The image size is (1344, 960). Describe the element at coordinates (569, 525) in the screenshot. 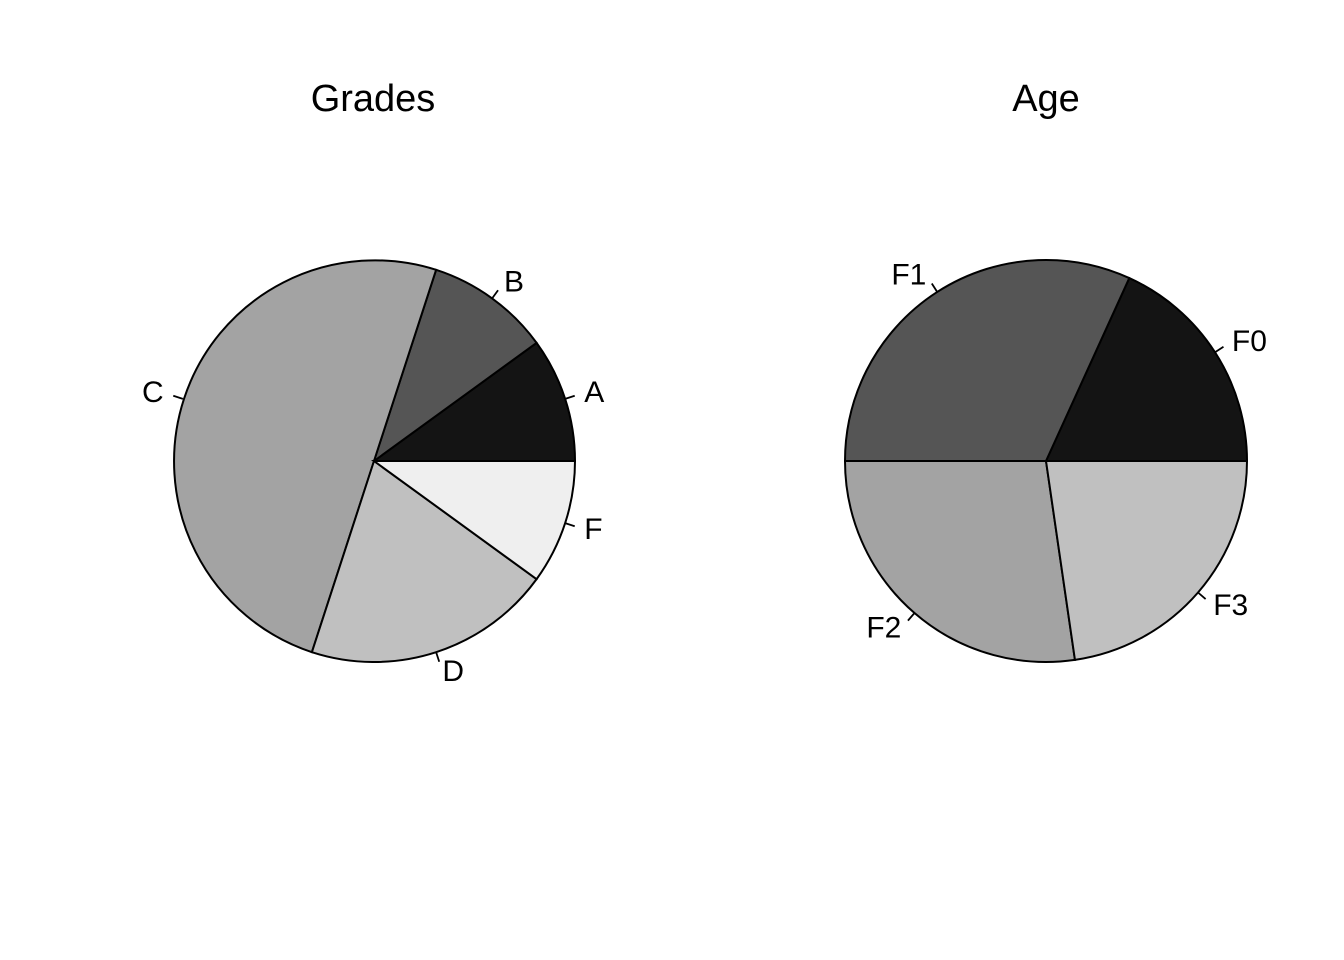

I see `grades-tick-f` at that location.